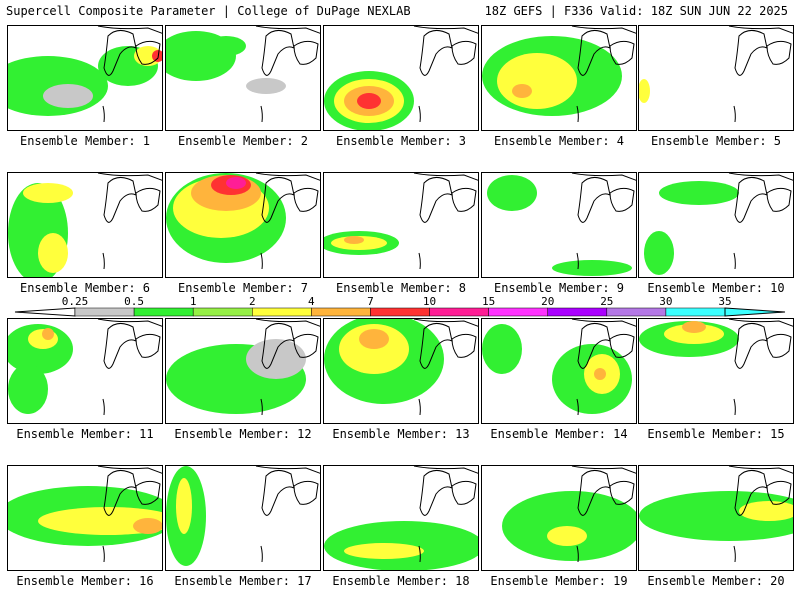 Image resolution: width=800 pixels, height=600 pixels. Describe the element at coordinates (134, 301) in the screenshot. I see `colorbar-tick-label: 0.5` at that location.